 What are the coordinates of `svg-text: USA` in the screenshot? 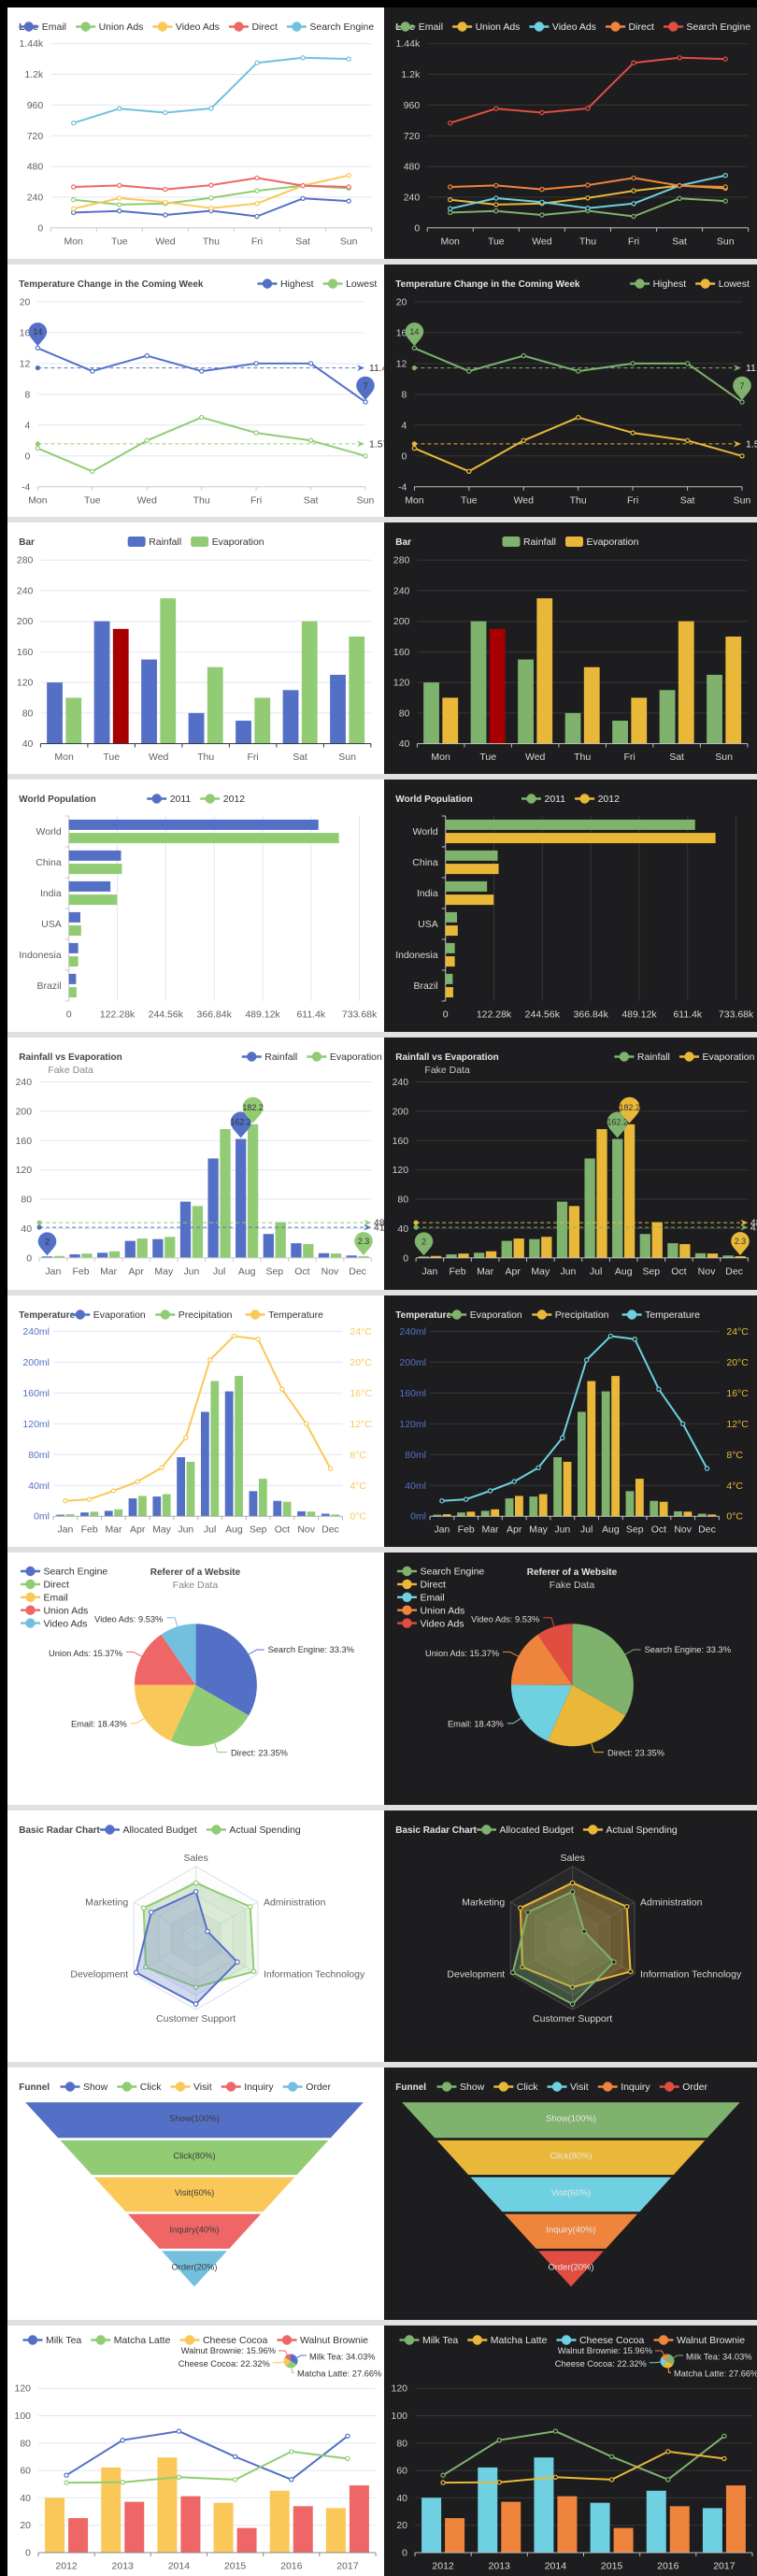 It's located at (51, 925).